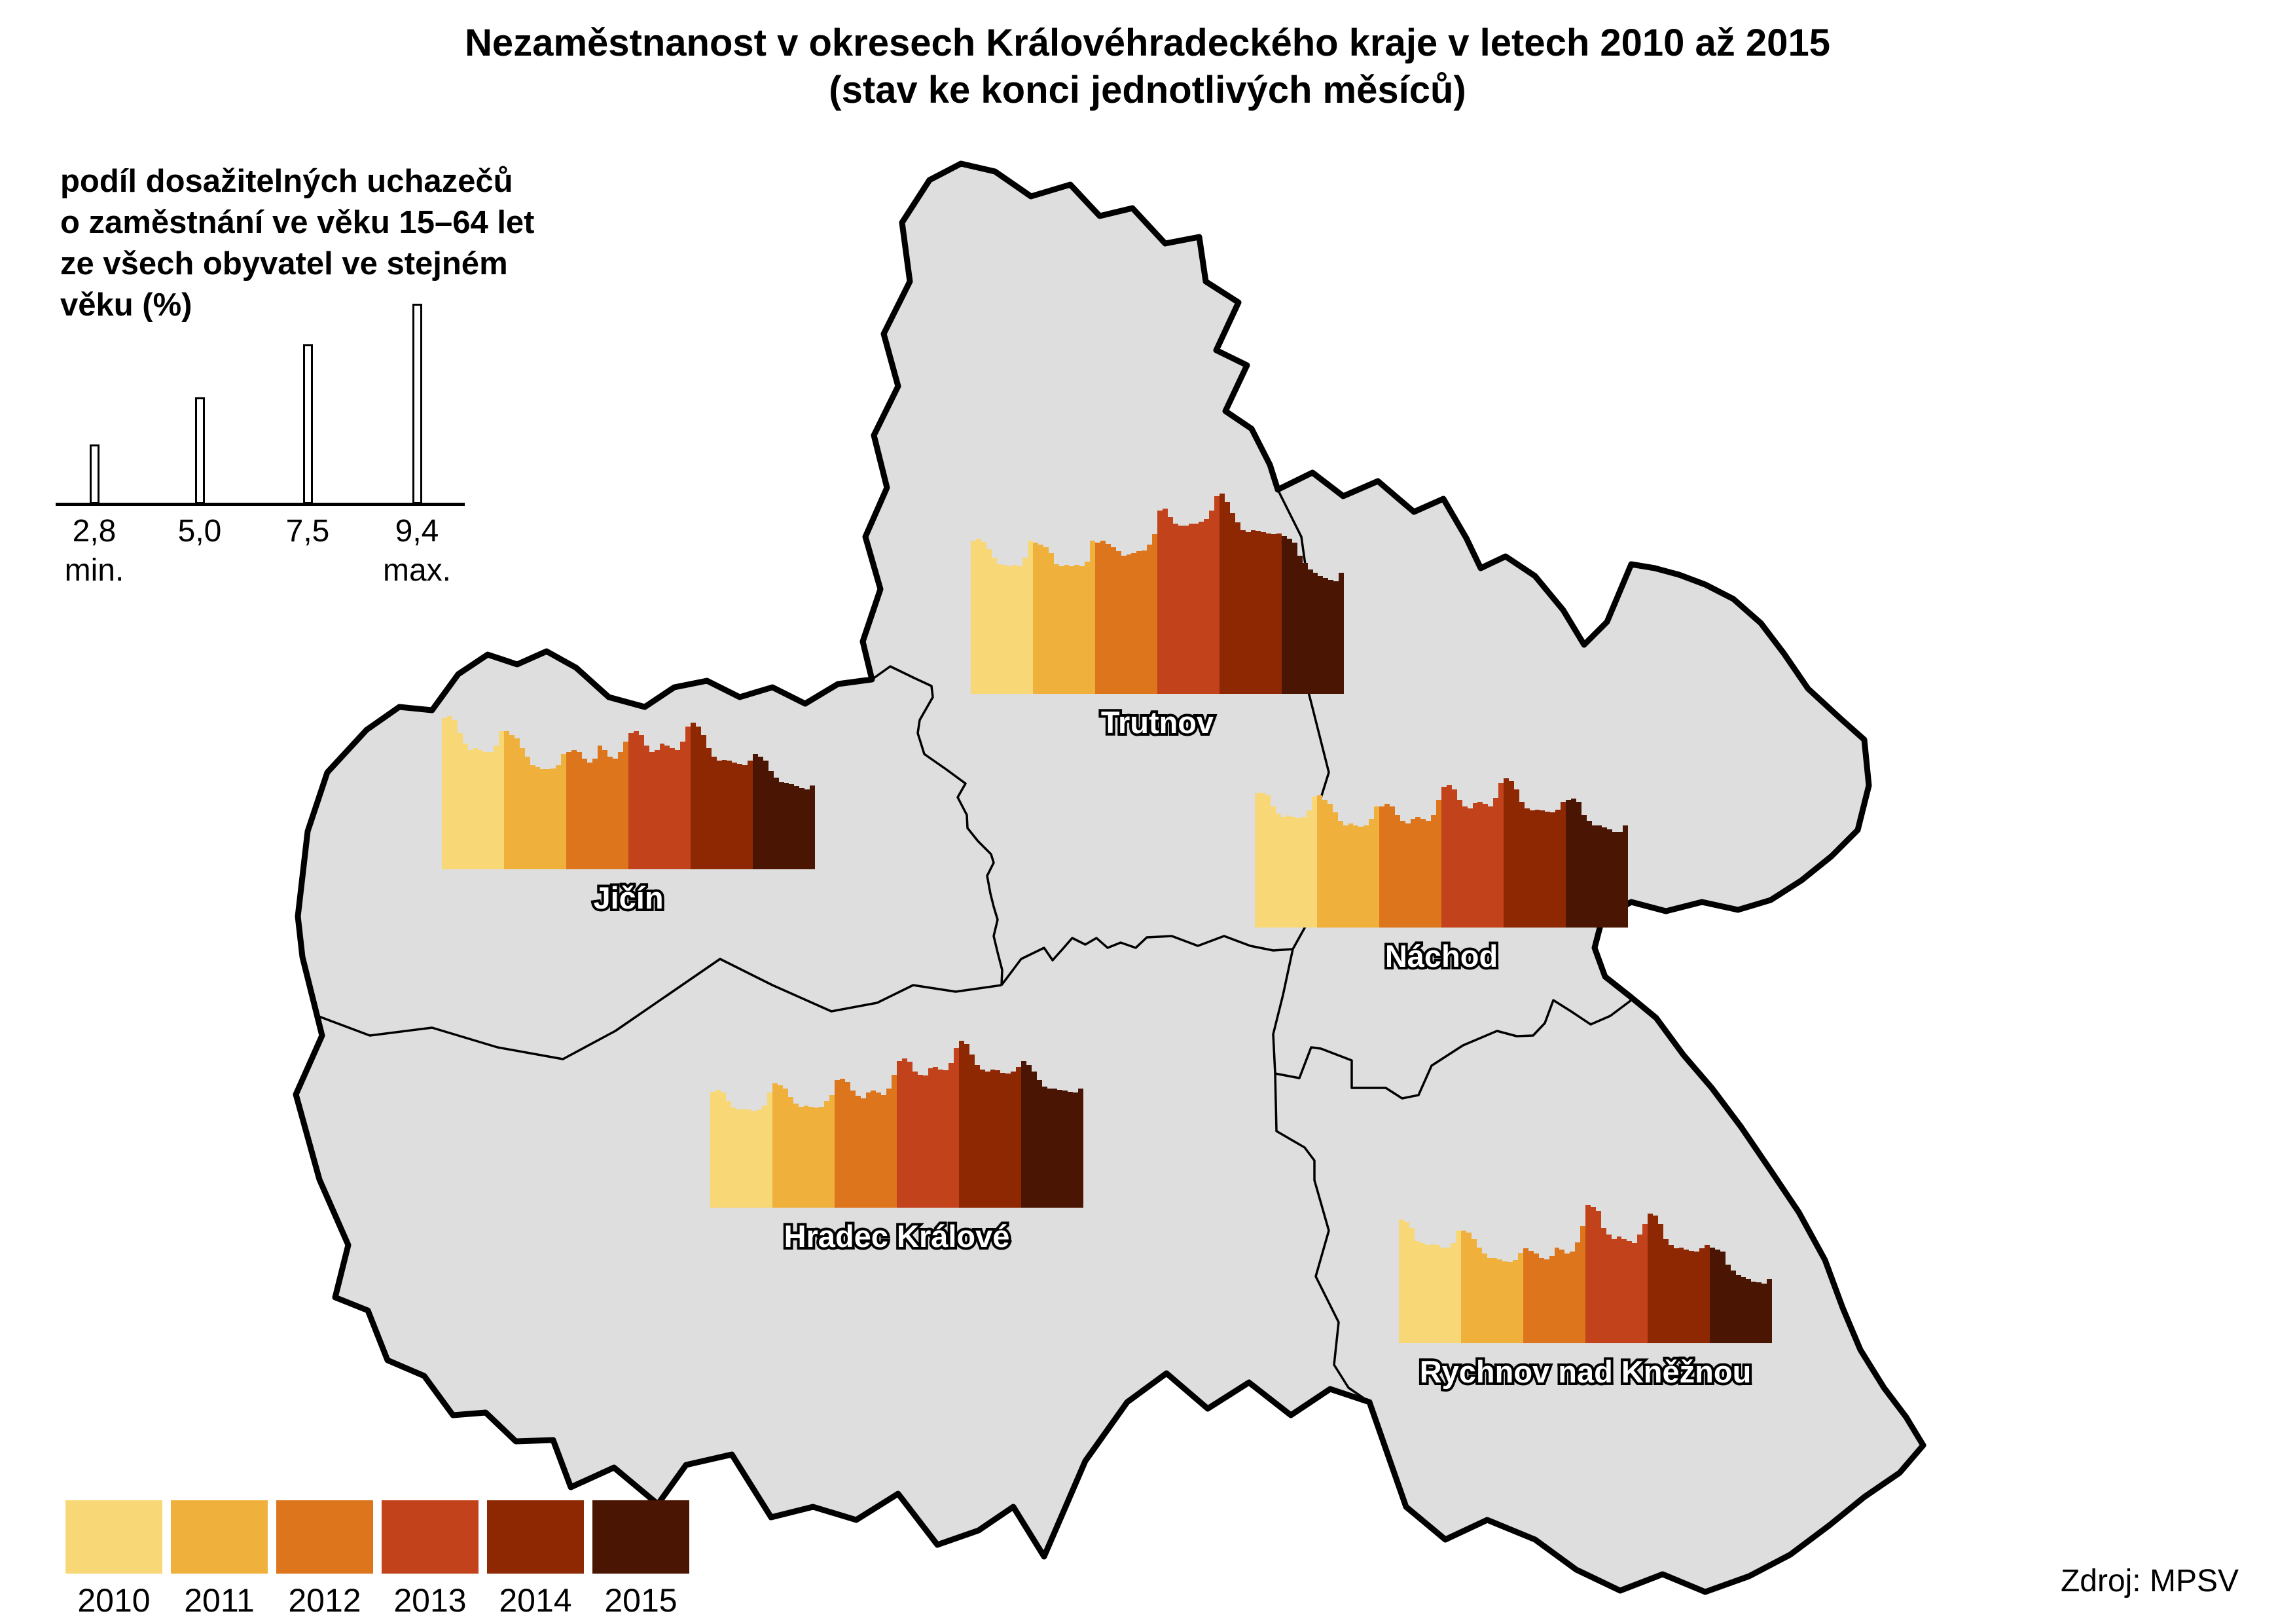 The width and height of the screenshot is (2295, 1624). What do you see at coordinates (536, 1559) in the screenshot?
I see `year-legend-item-2014: 2014` at bounding box center [536, 1559].